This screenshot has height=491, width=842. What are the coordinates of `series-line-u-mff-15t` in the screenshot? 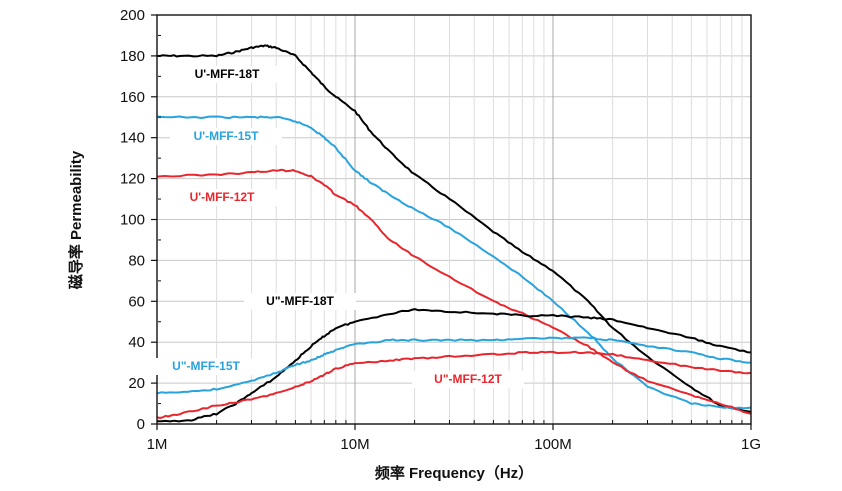 It's located at (453, 365).